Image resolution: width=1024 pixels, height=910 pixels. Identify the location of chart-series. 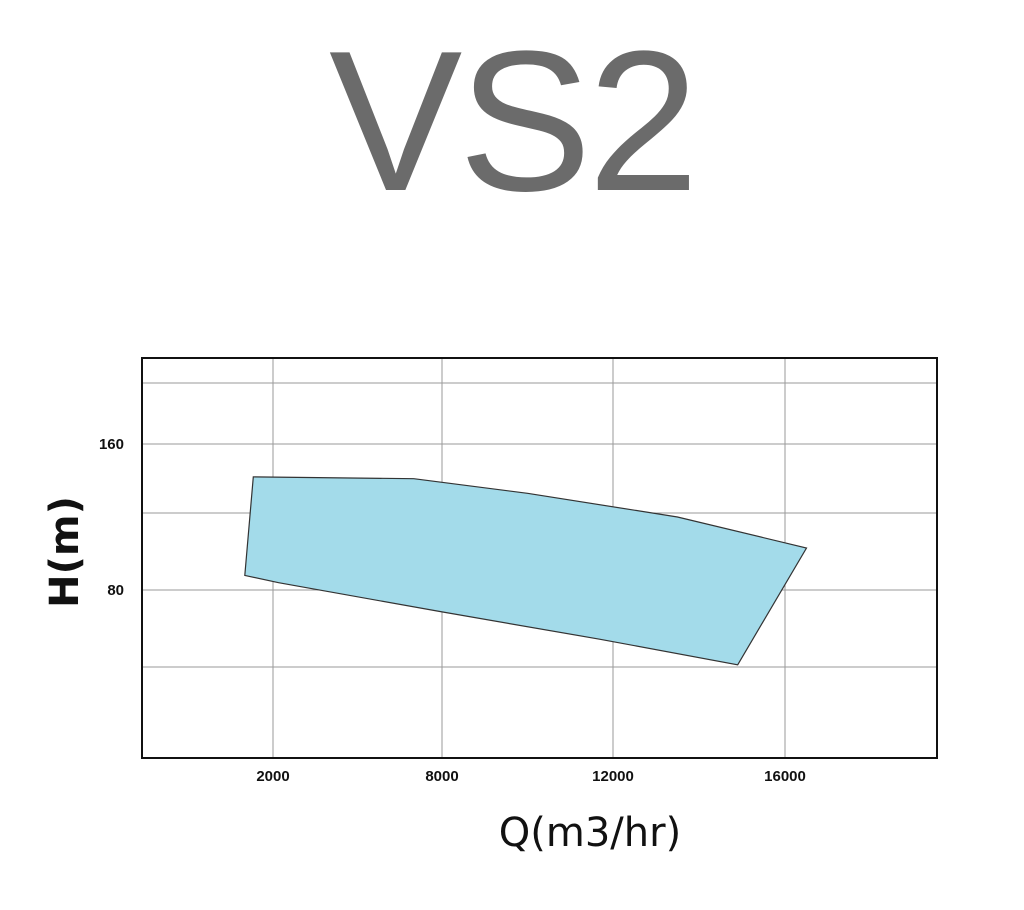
(526, 571).